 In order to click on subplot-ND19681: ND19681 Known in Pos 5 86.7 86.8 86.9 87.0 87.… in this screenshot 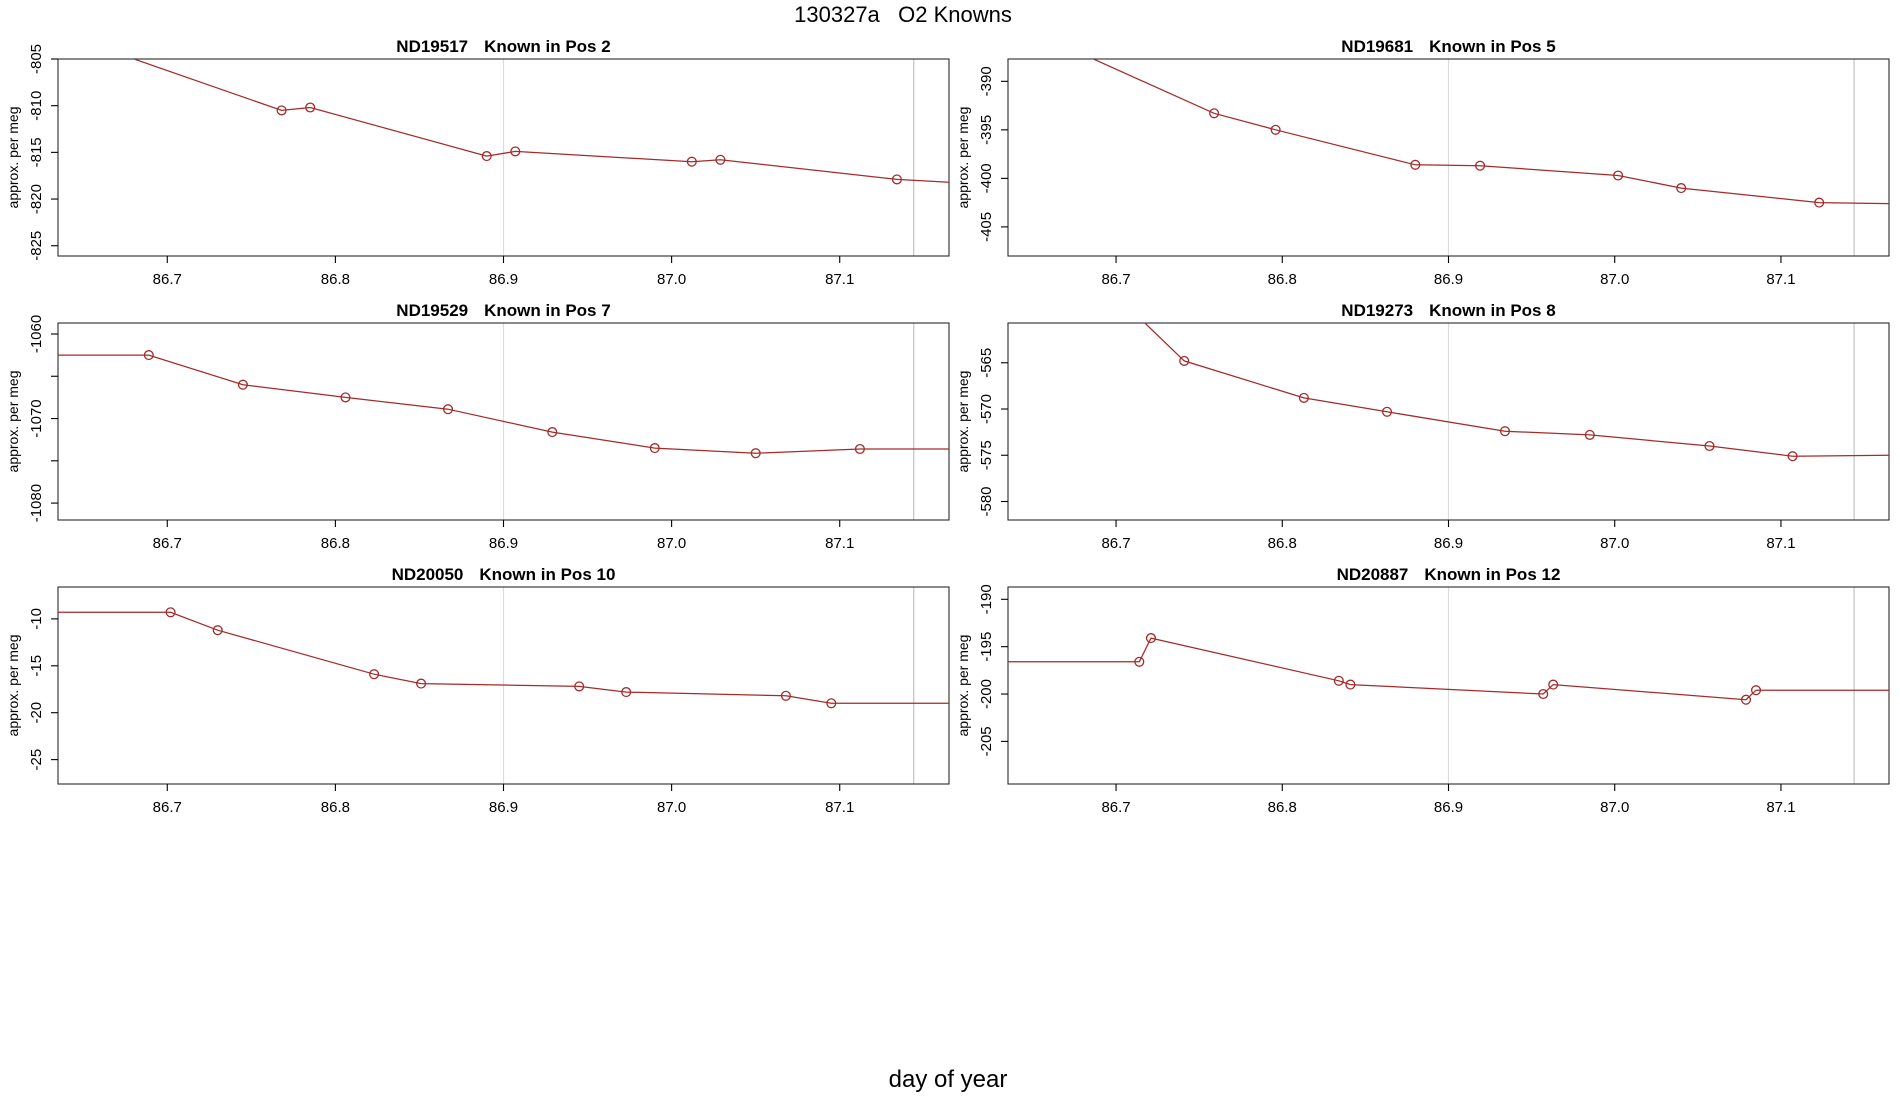, I will do `click(1422, 162)`.